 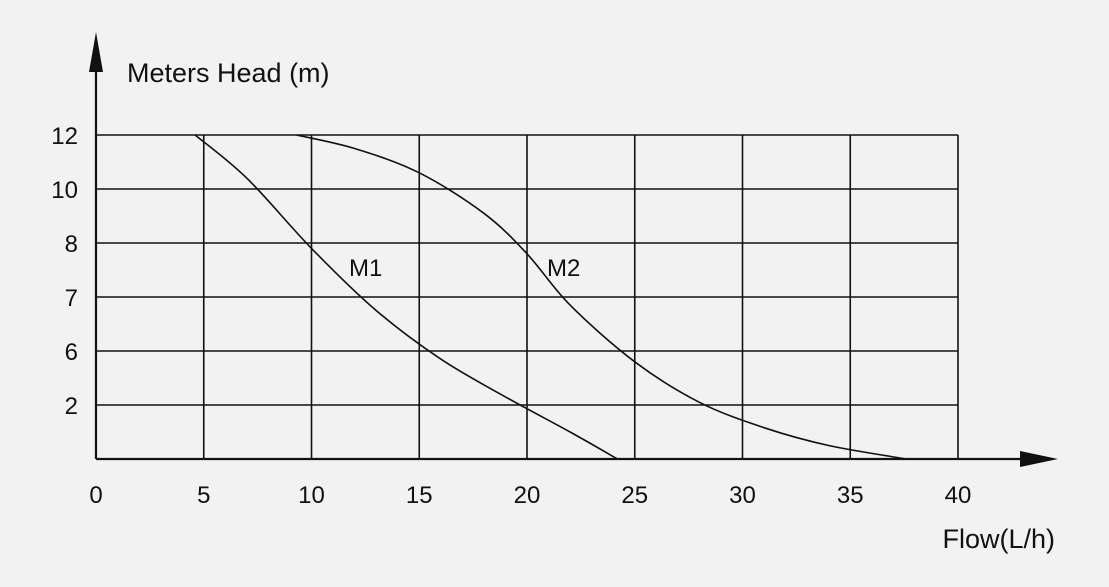 What do you see at coordinates (228, 73) in the screenshot?
I see `y-axis-title: Meters Head (m)` at bounding box center [228, 73].